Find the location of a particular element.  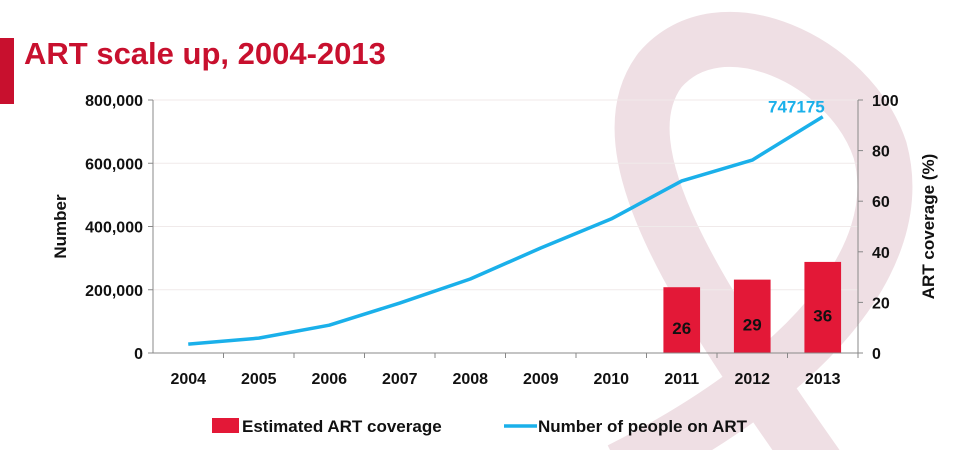

y-tick-label: 0 is located at coordinates (138, 354).